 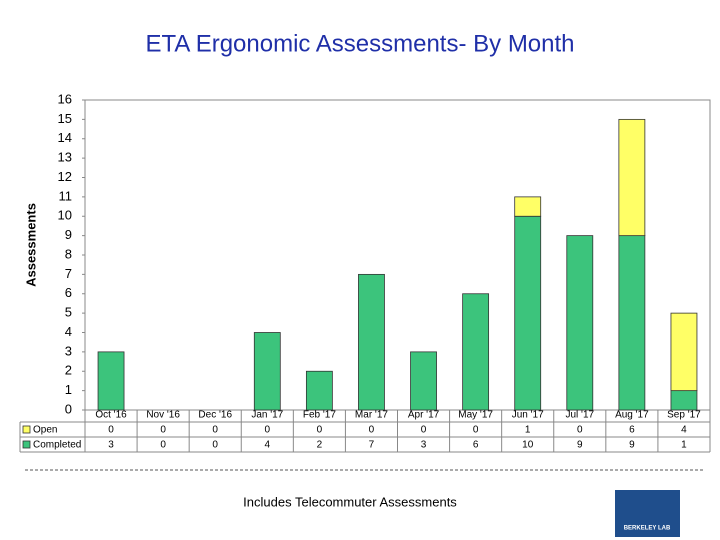 What do you see at coordinates (319, 415) in the screenshot?
I see `x-tick-label: Feb '17` at bounding box center [319, 415].